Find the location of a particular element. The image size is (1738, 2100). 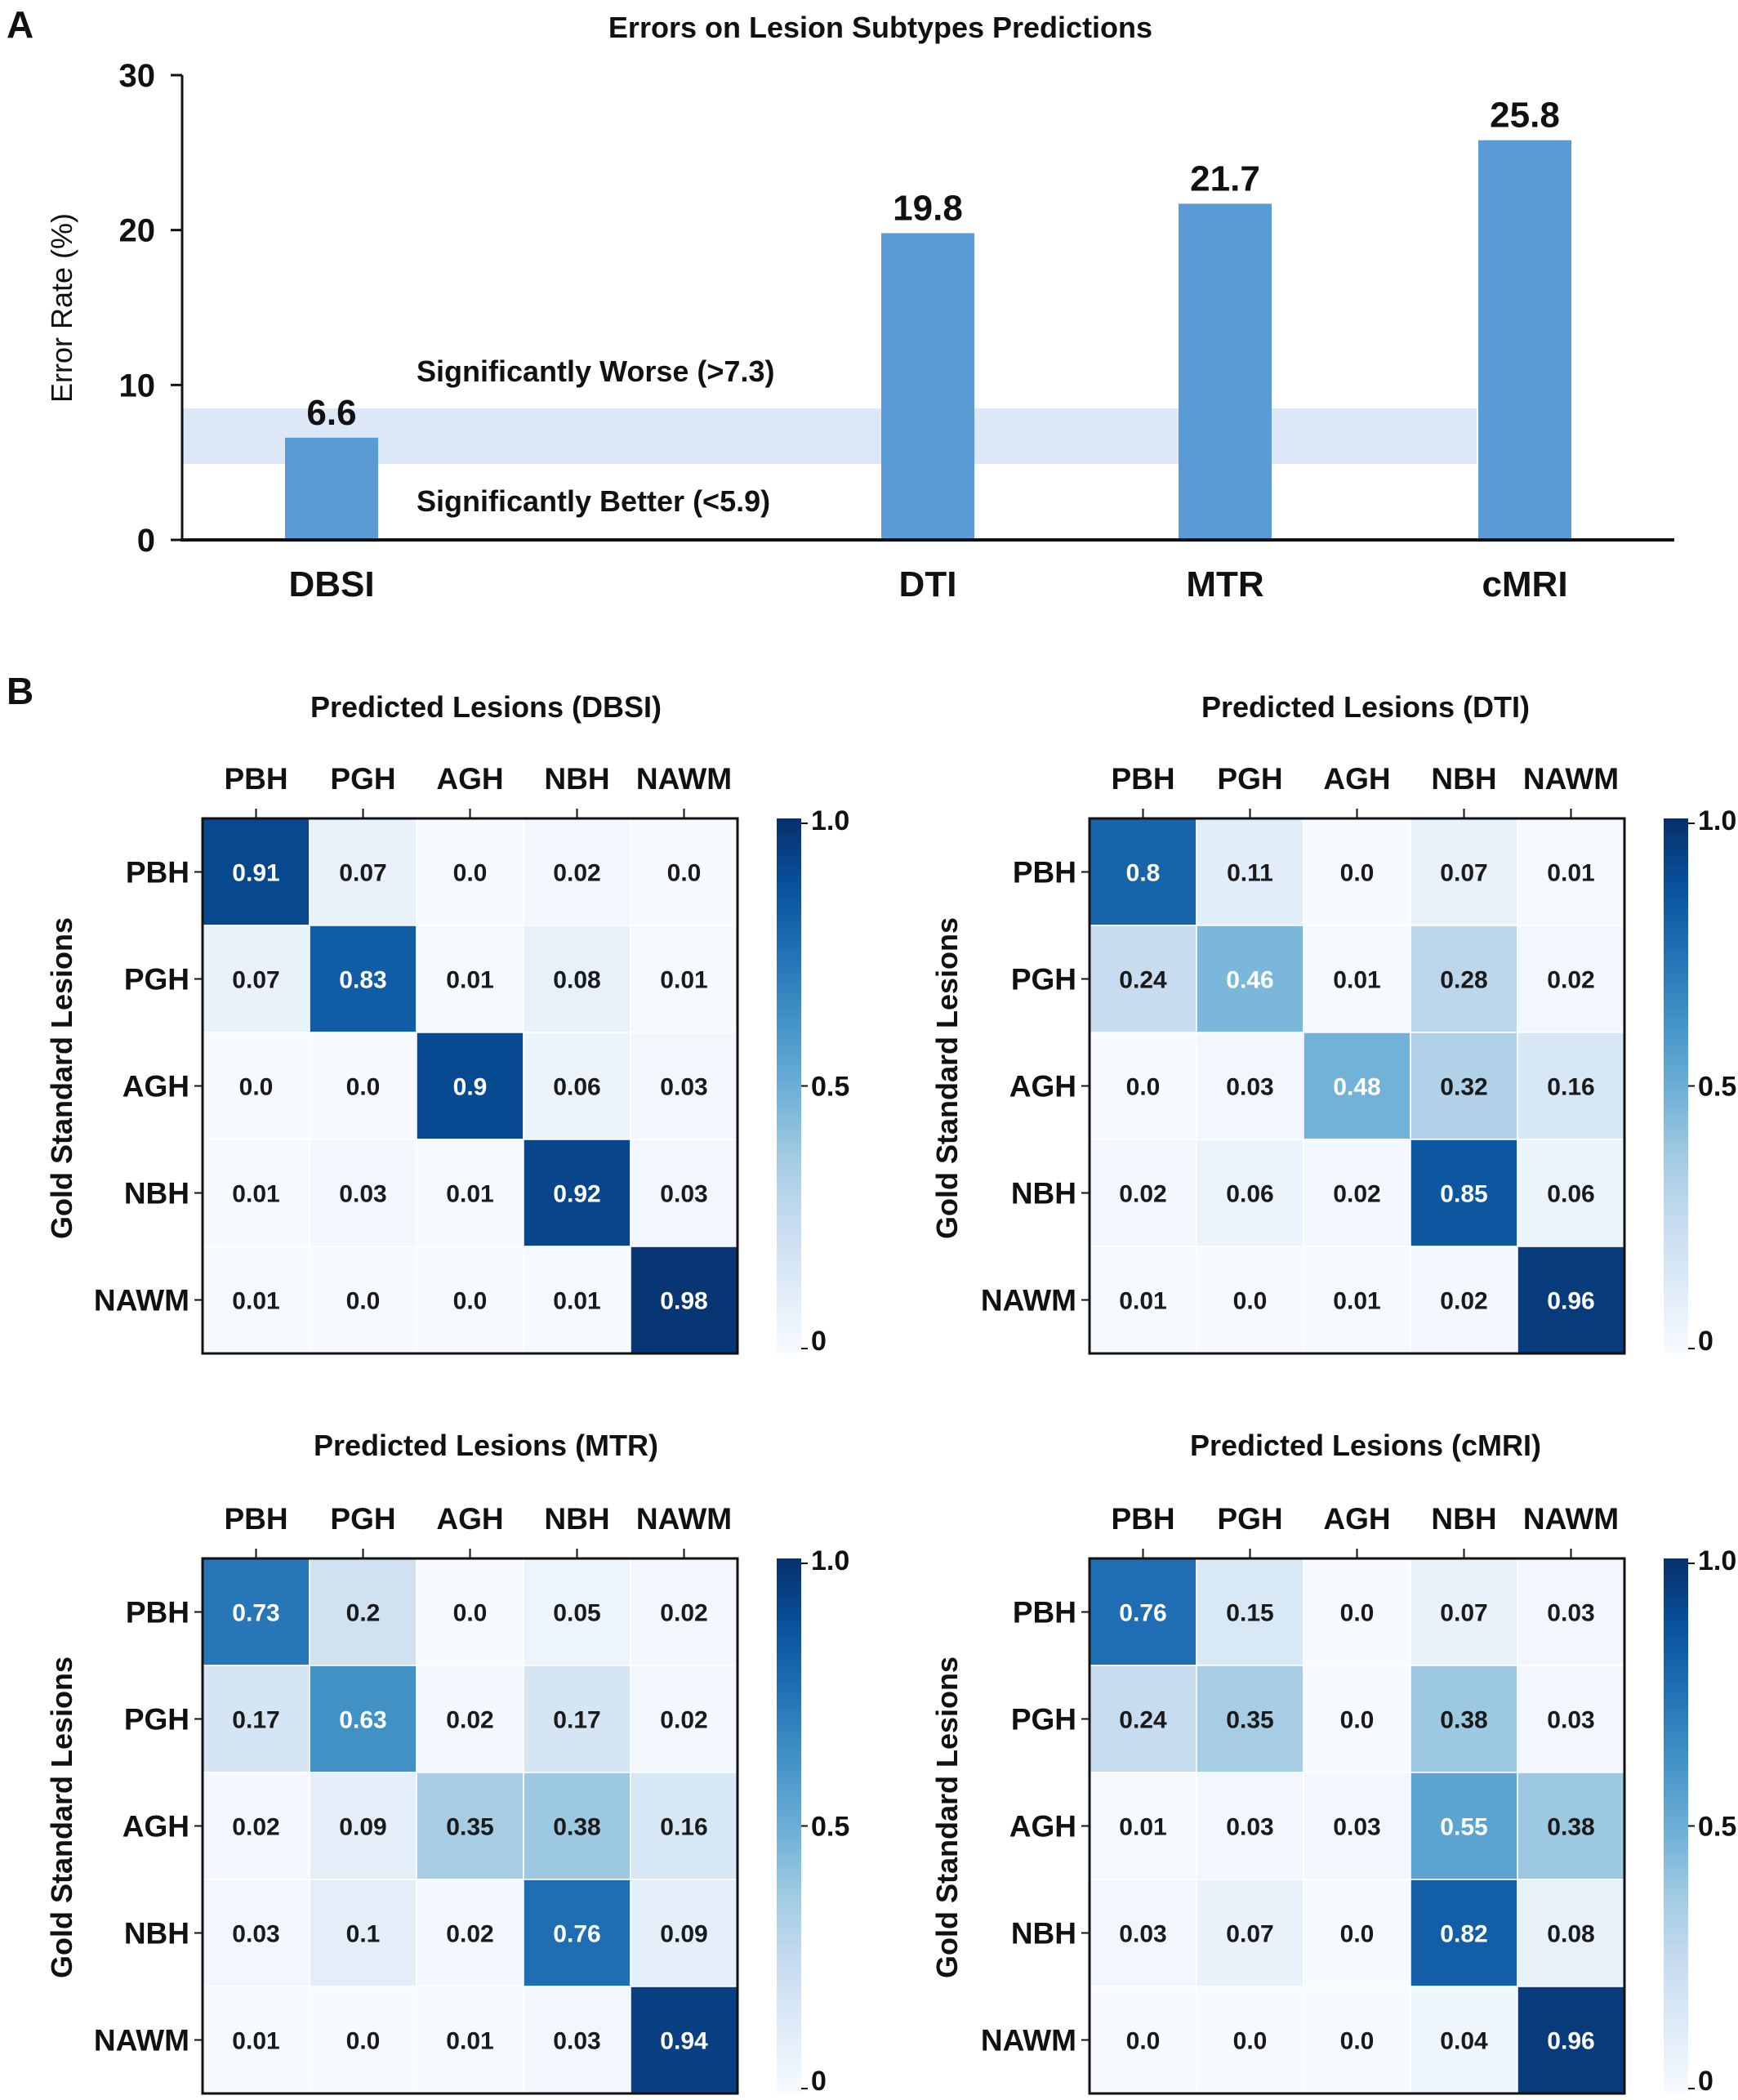

column-label-nbh: NBH is located at coordinates (1463, 779).